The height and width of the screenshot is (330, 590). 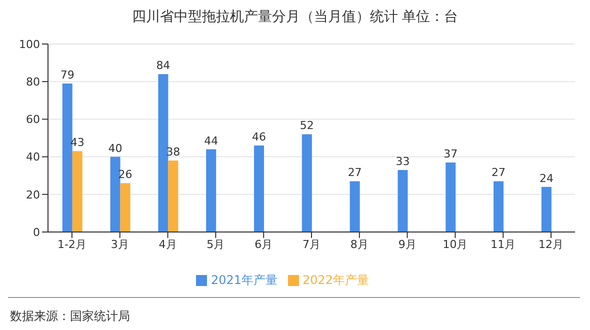 I want to click on y-tick-label: 80, so click(x=33, y=82).